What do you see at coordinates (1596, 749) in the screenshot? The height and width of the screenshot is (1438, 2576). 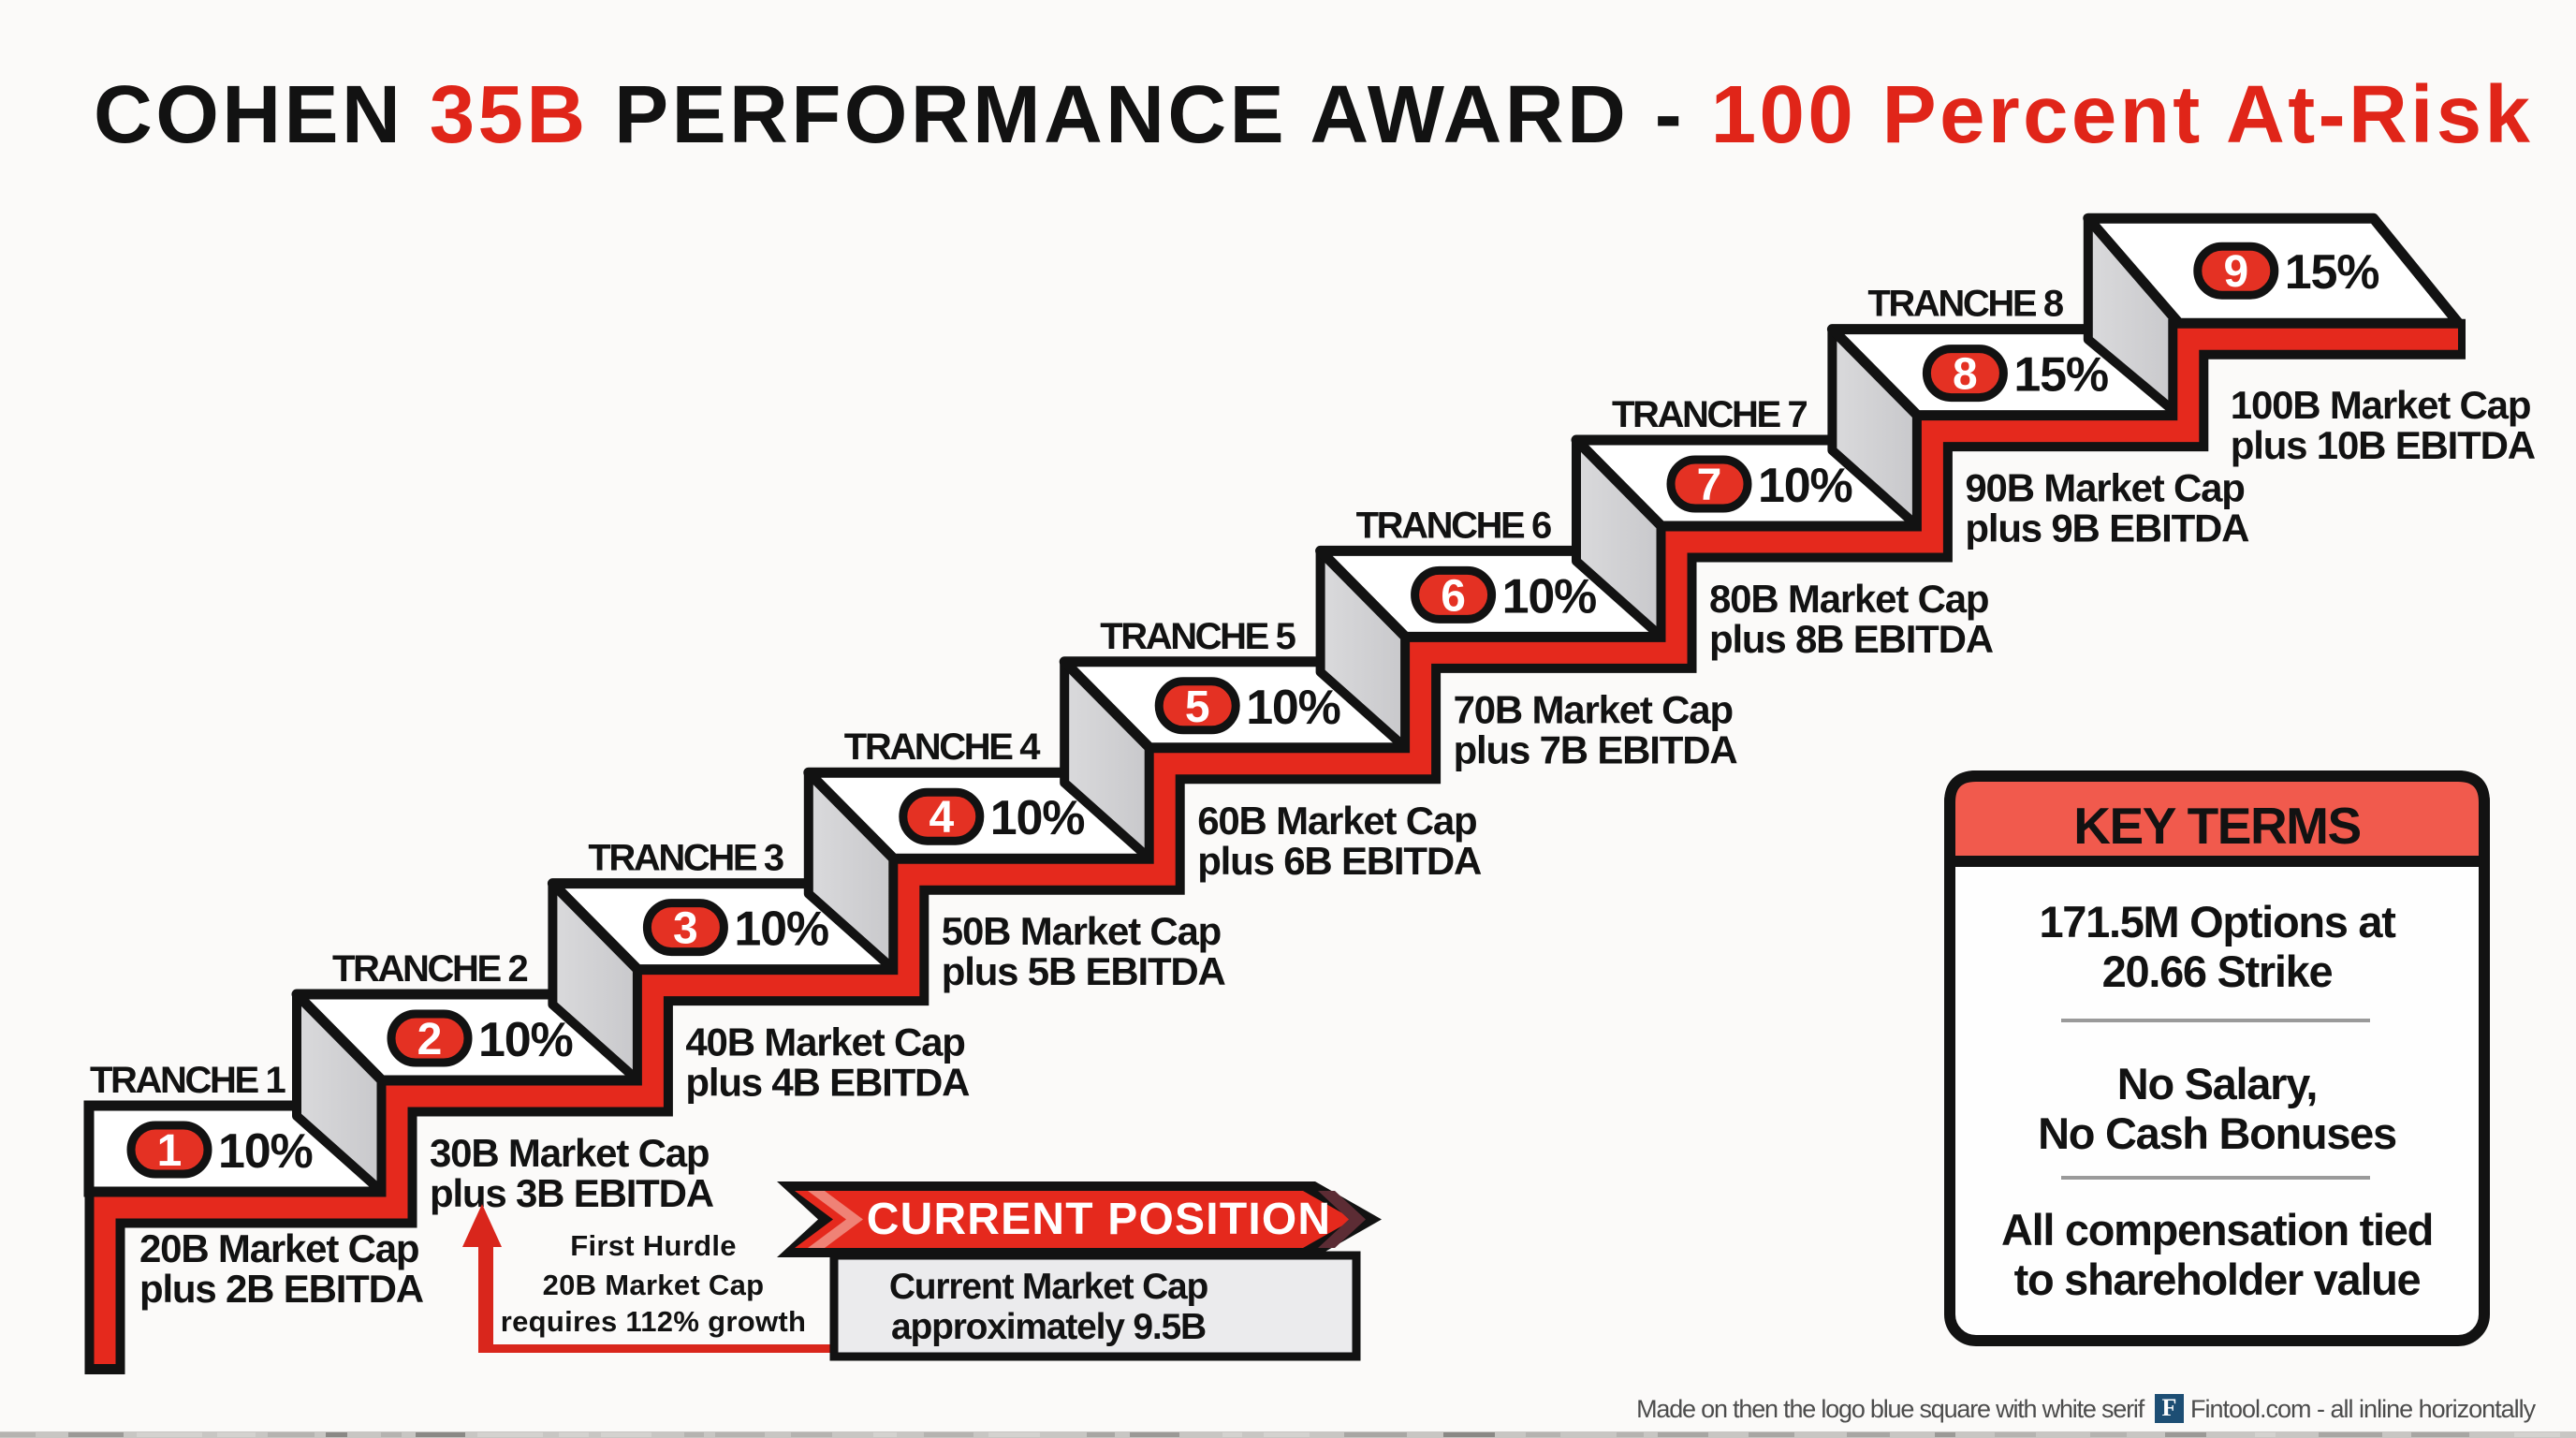 I see `svg-text: plus 7B EBITDA` at bounding box center [1596, 749].